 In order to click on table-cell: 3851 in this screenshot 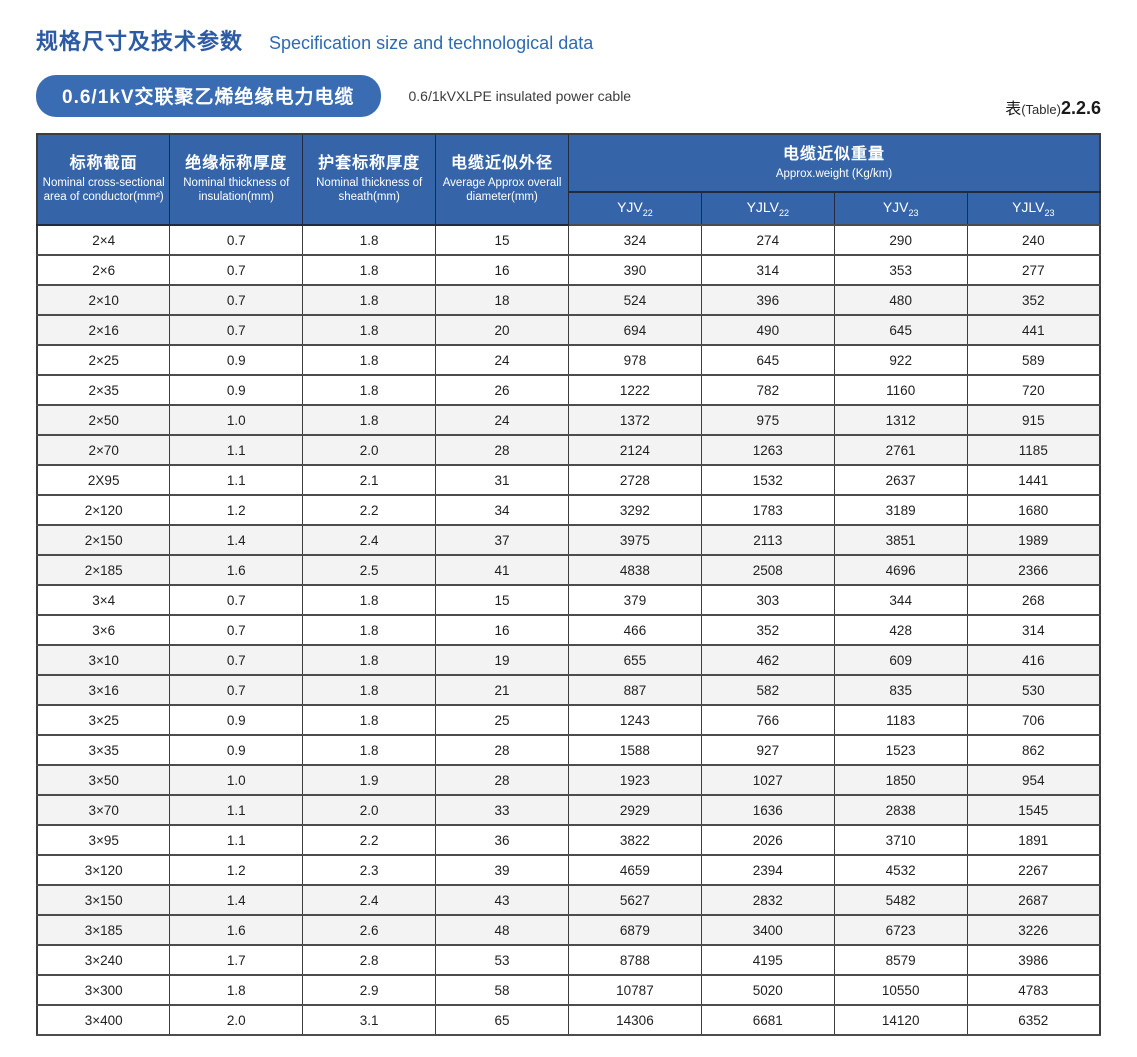, I will do `click(900, 540)`.